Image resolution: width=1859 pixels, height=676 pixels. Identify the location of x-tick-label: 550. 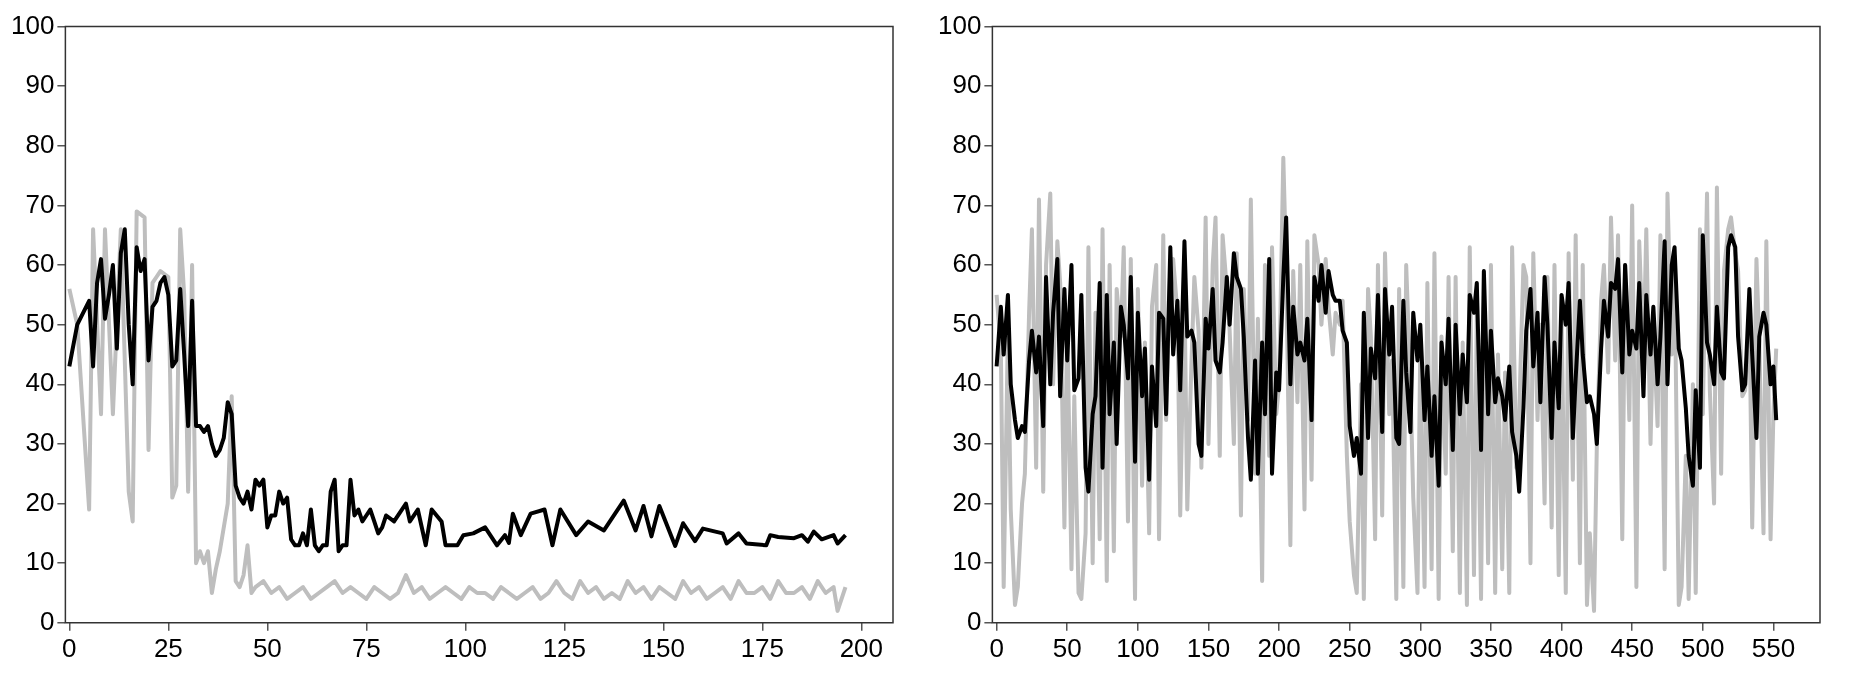
(1773, 647).